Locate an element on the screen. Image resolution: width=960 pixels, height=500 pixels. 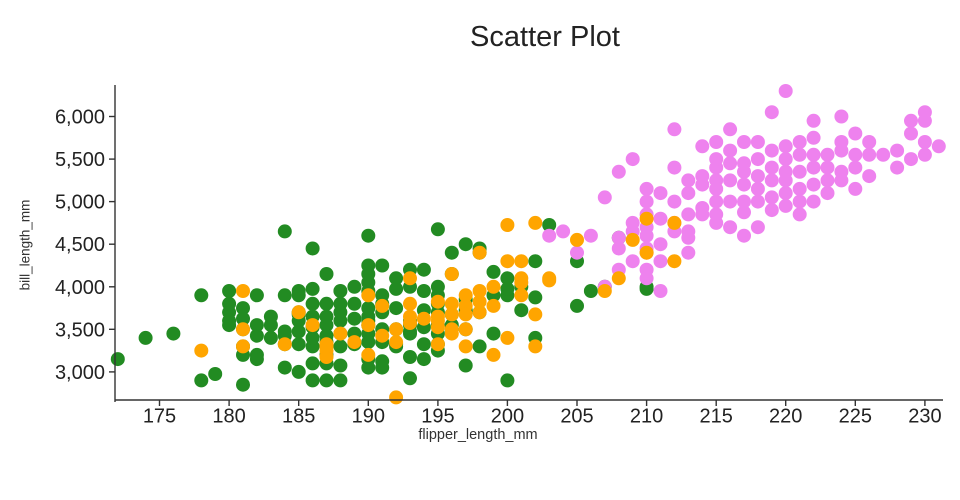
y-tick-label: 3,500 is located at coordinates (80, 330).